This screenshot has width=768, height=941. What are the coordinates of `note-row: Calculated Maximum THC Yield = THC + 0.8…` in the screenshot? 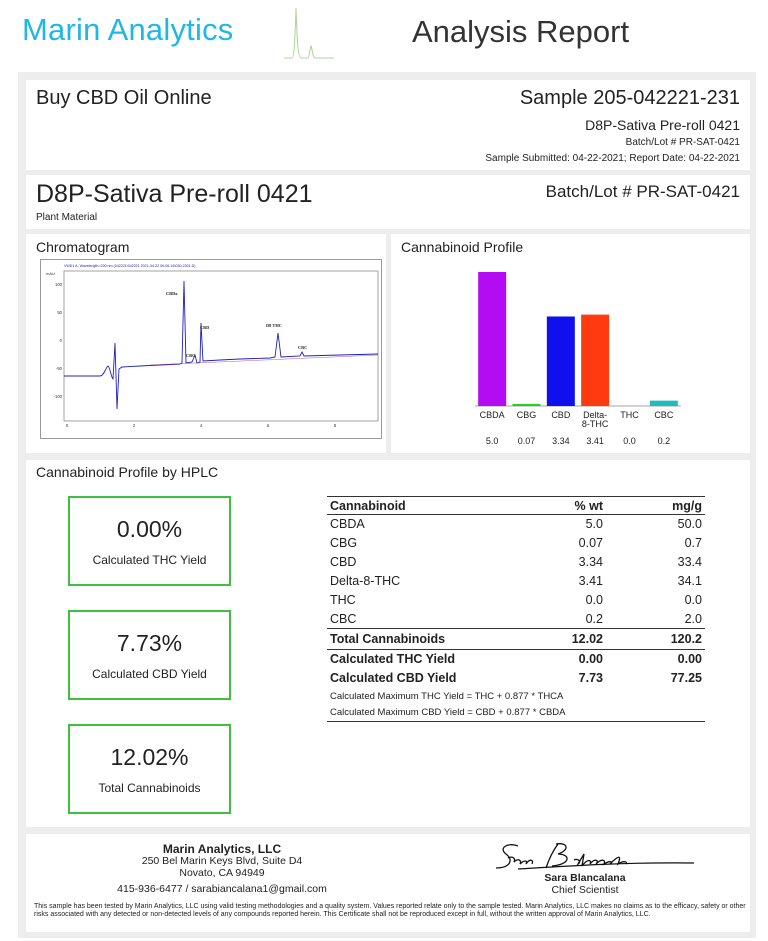 It's located at (516, 696).